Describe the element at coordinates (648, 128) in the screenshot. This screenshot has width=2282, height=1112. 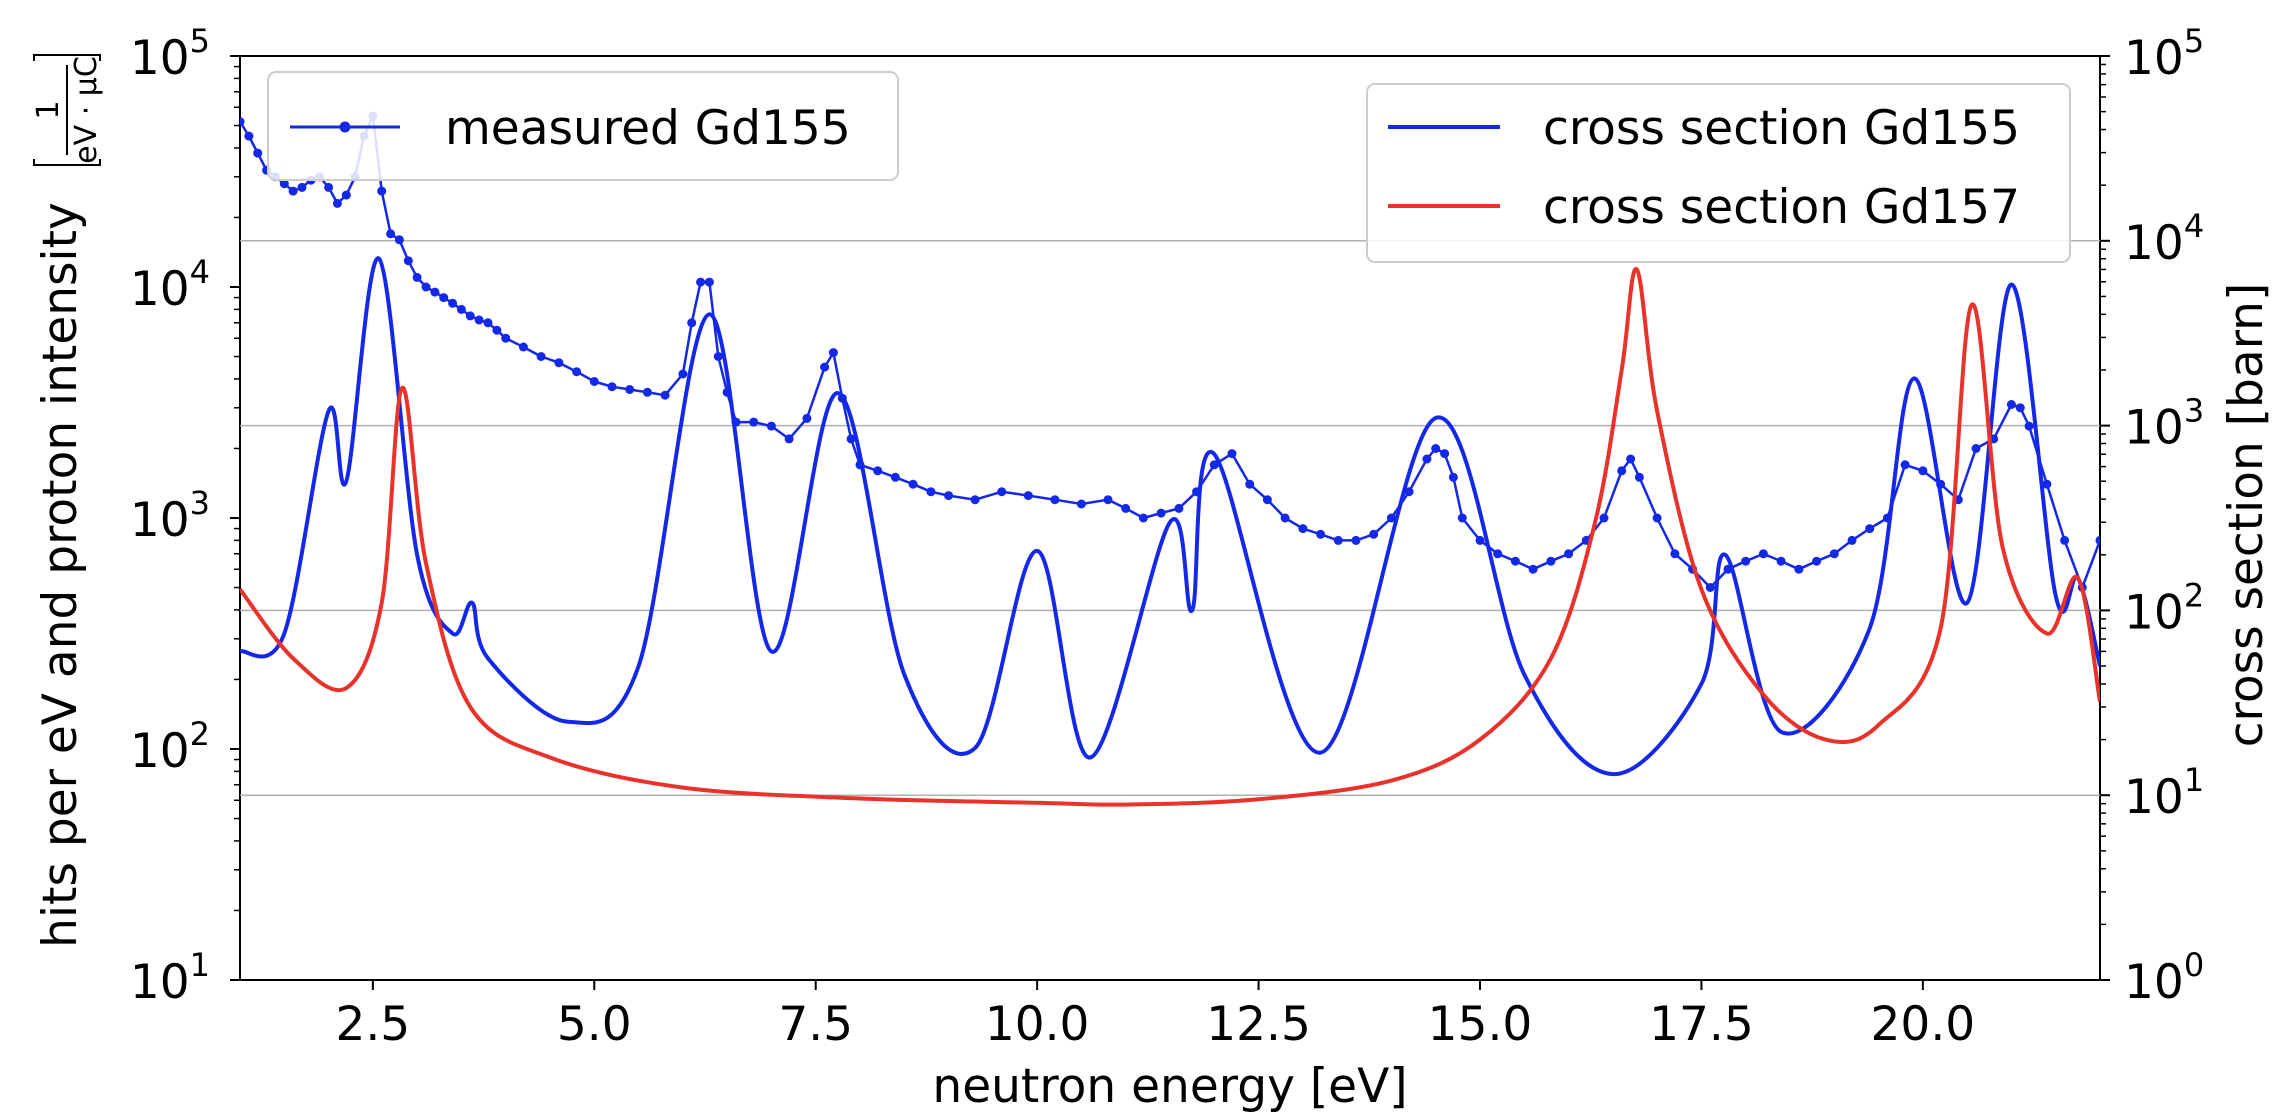
I see `legend-label-measured-gd155: measured Gd155` at that location.